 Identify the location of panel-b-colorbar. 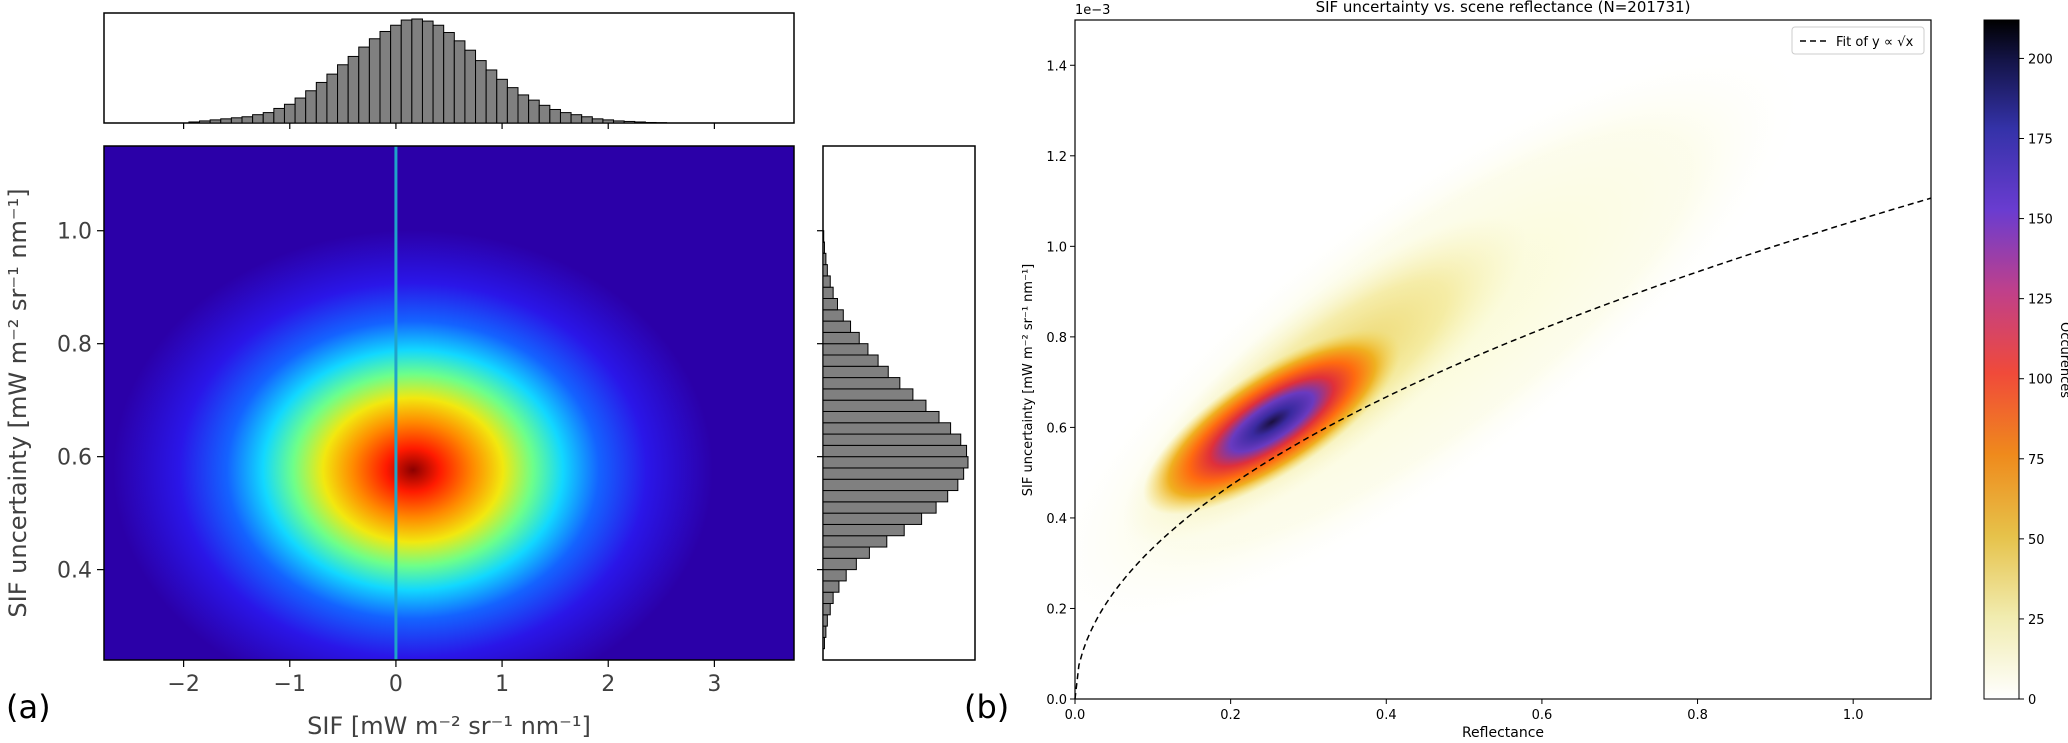
(2001, 359).